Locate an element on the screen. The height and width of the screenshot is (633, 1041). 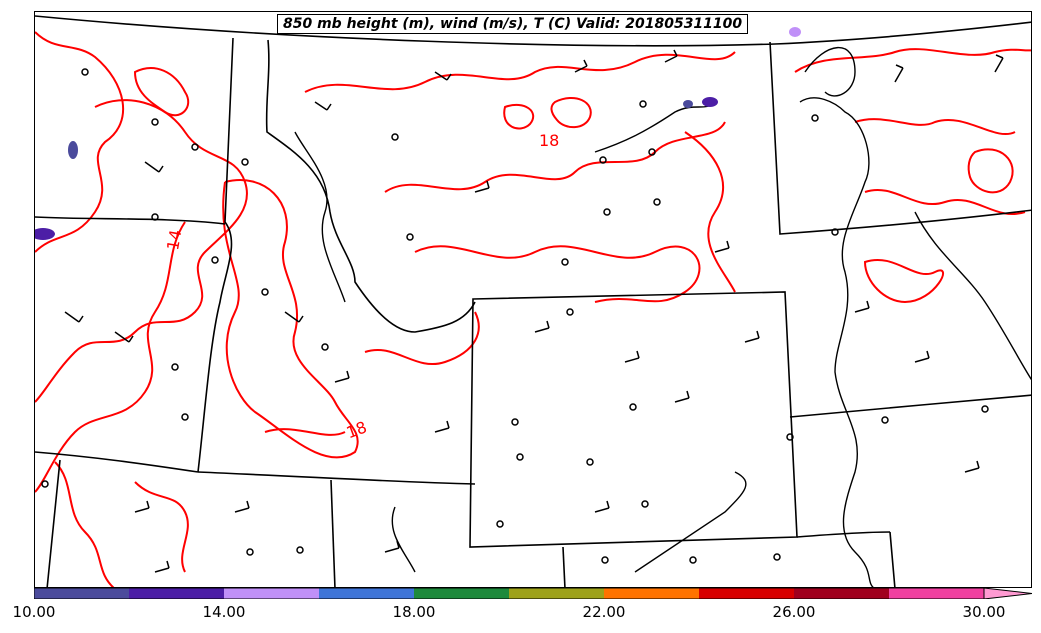
colorbar-tick-label: 22.00 is located at coordinates (604, 612).